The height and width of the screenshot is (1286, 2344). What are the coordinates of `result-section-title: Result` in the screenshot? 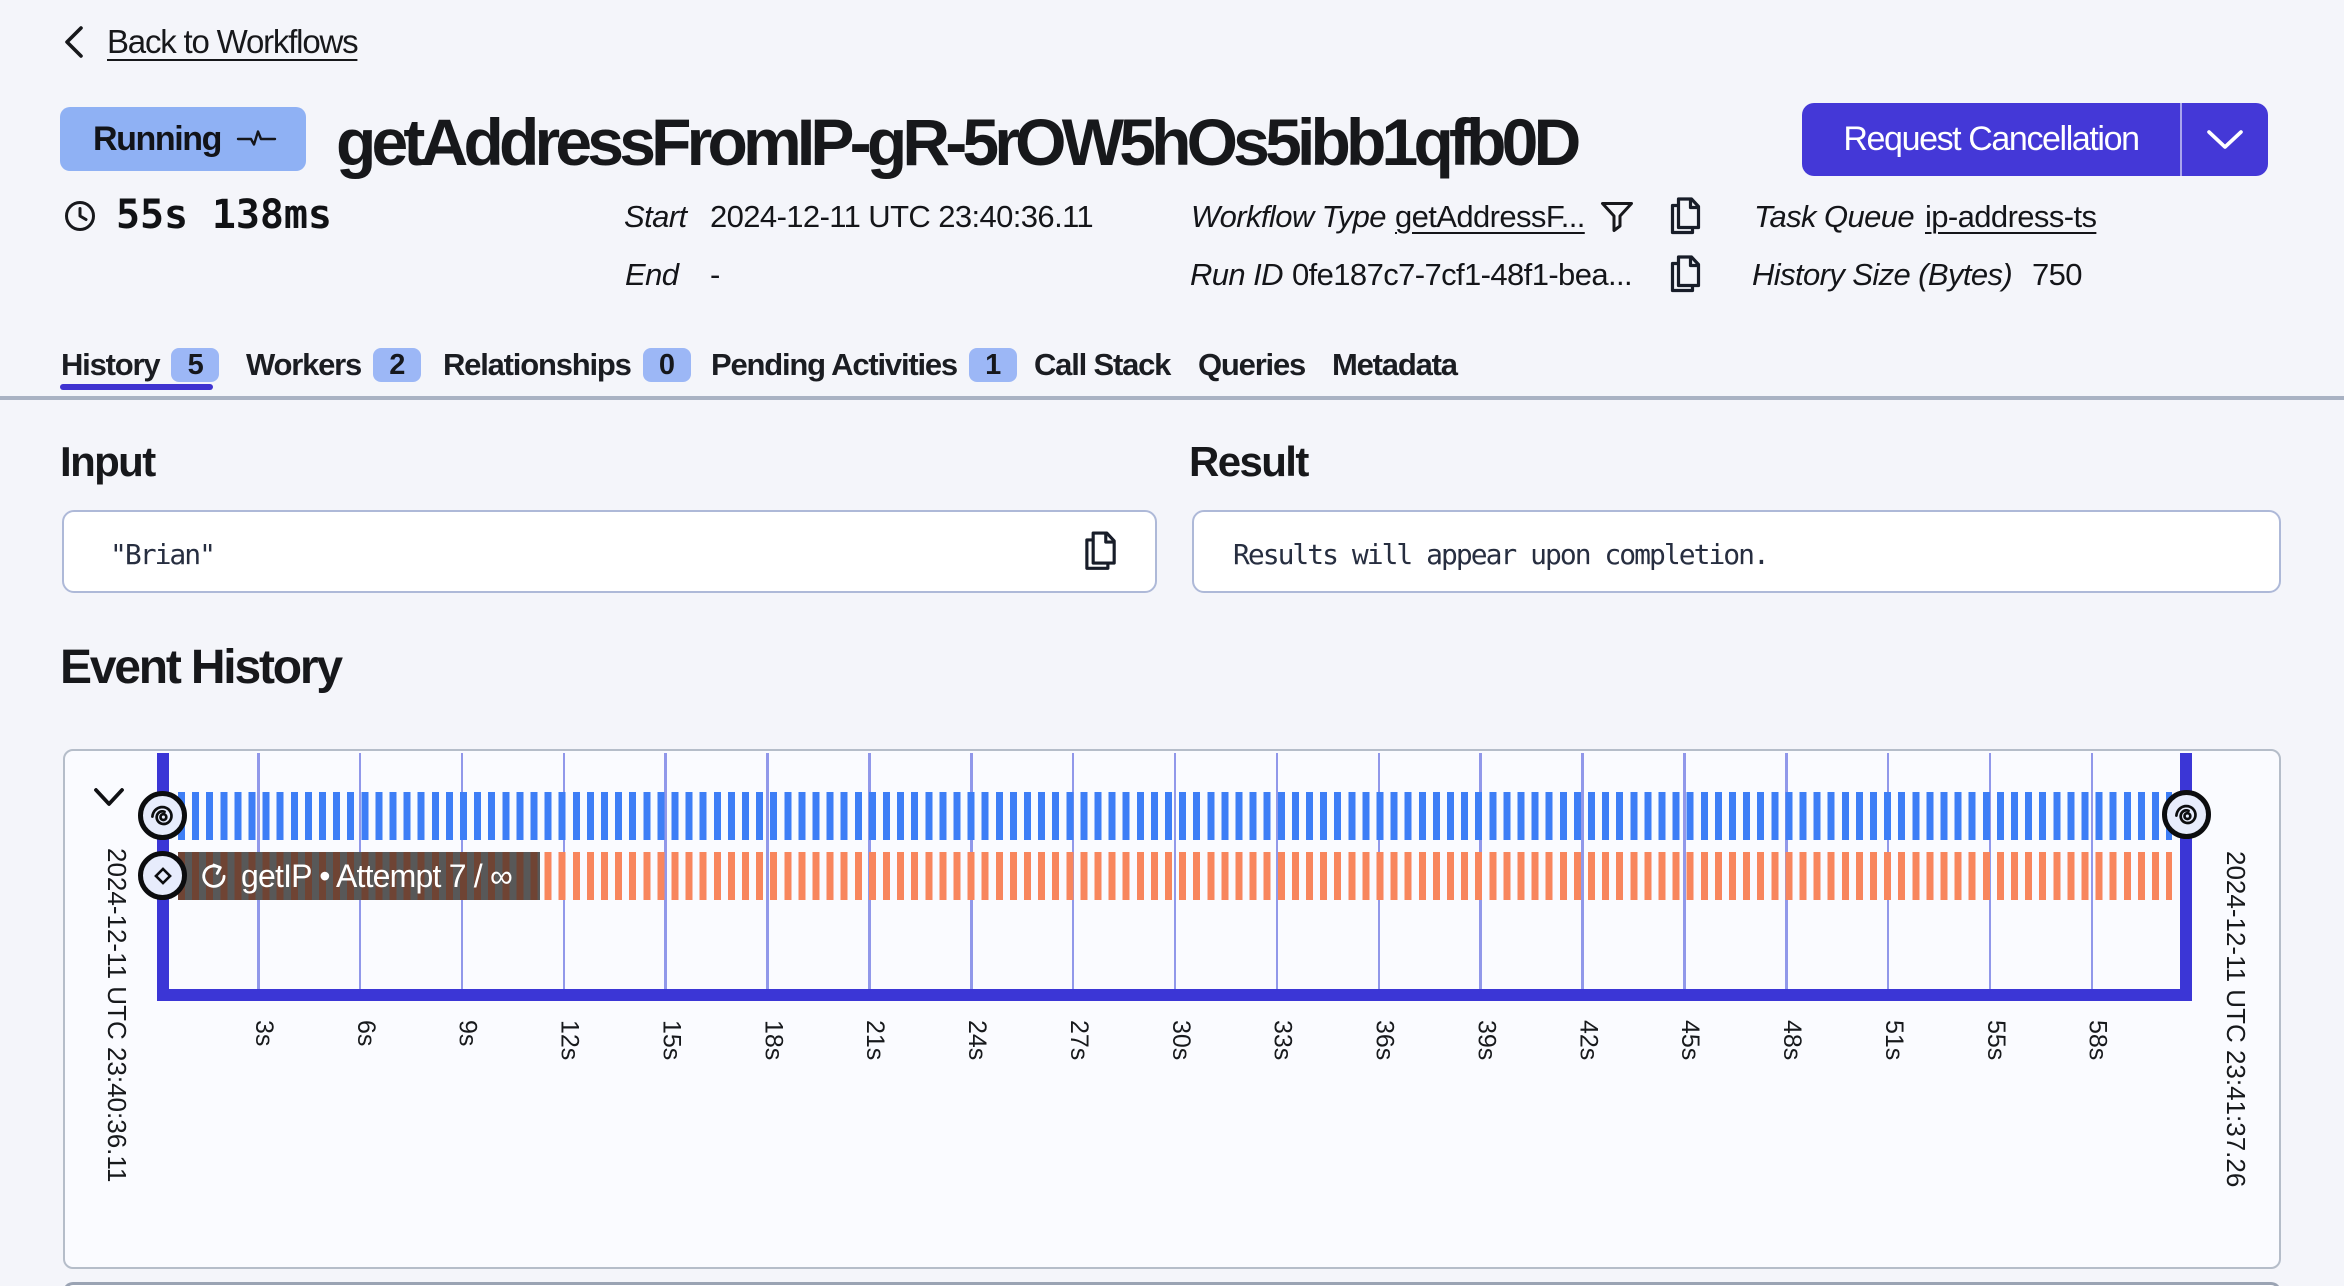 It's located at (1249, 461).